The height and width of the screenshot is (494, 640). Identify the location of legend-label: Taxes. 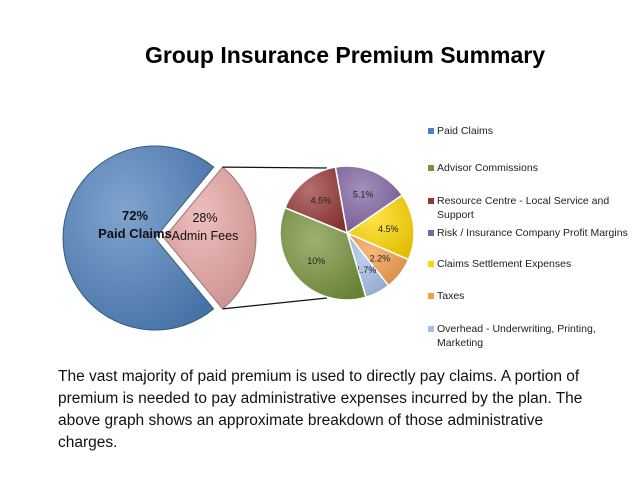
(451, 296).